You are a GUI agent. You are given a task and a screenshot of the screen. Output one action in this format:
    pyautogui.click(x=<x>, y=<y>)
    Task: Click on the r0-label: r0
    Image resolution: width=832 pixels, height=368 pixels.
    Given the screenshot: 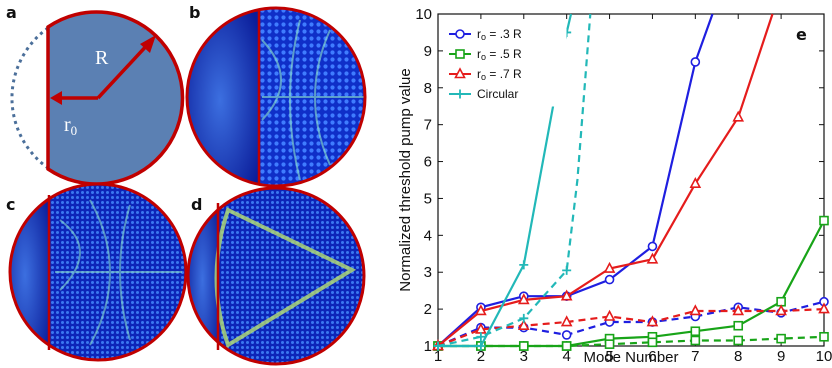 What is the action you would take?
    pyautogui.click(x=70, y=126)
    